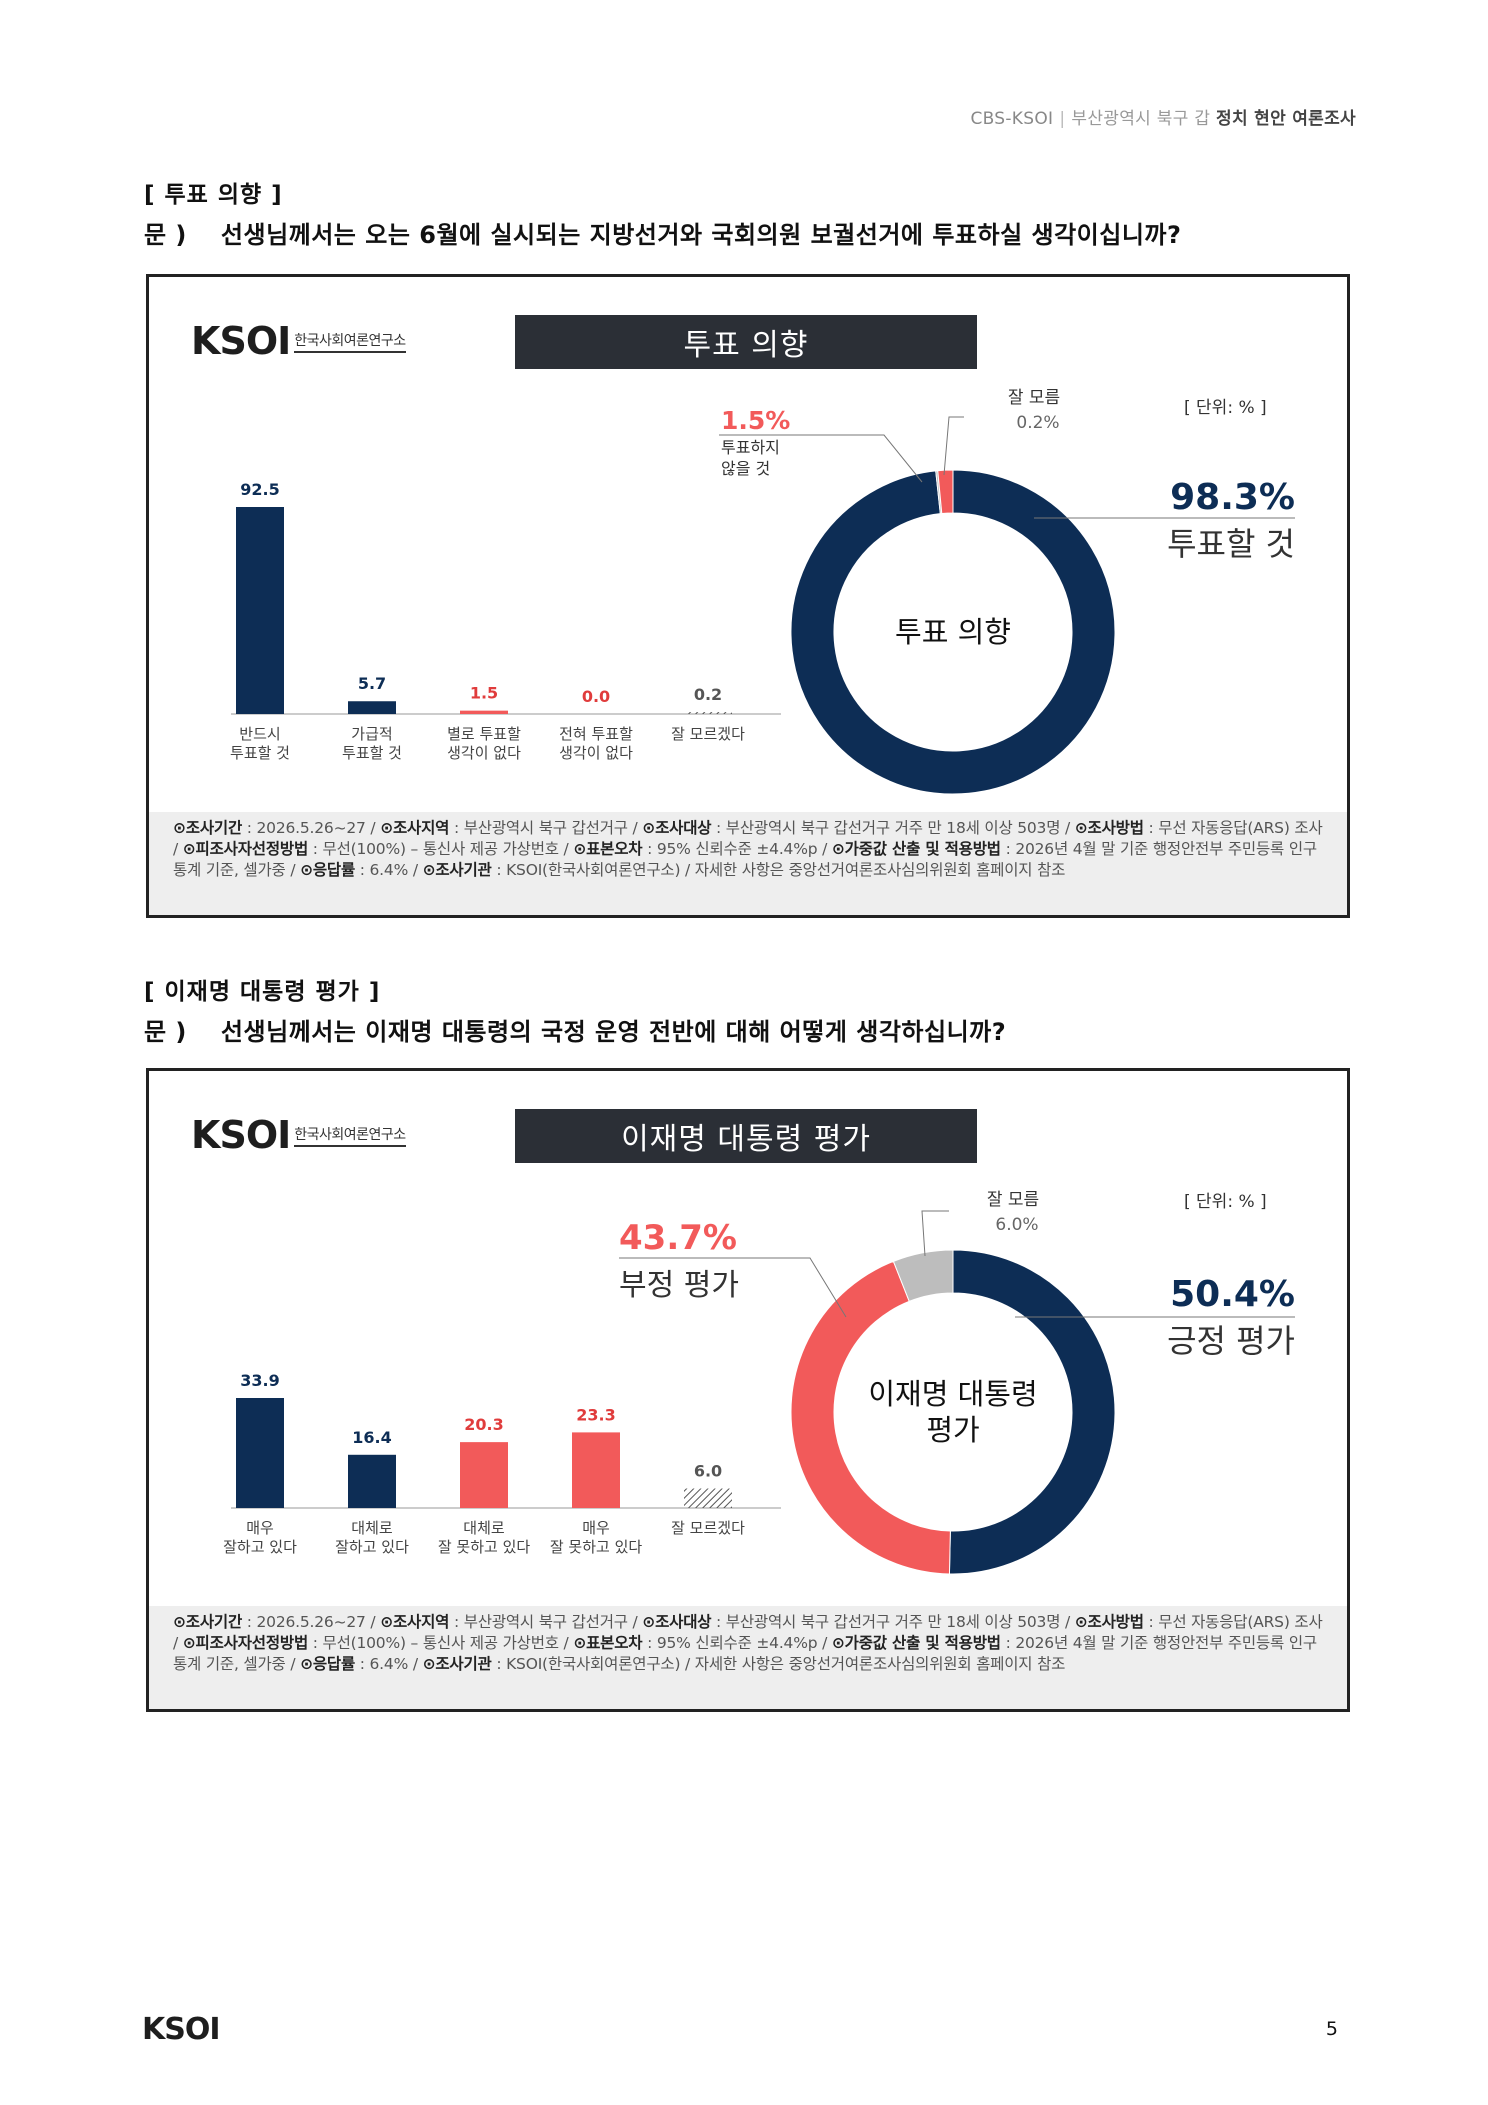 Image resolution: width=1488 pixels, height=2105 pixels. I want to click on donut-neg-value: 43.7%, so click(678, 1238).